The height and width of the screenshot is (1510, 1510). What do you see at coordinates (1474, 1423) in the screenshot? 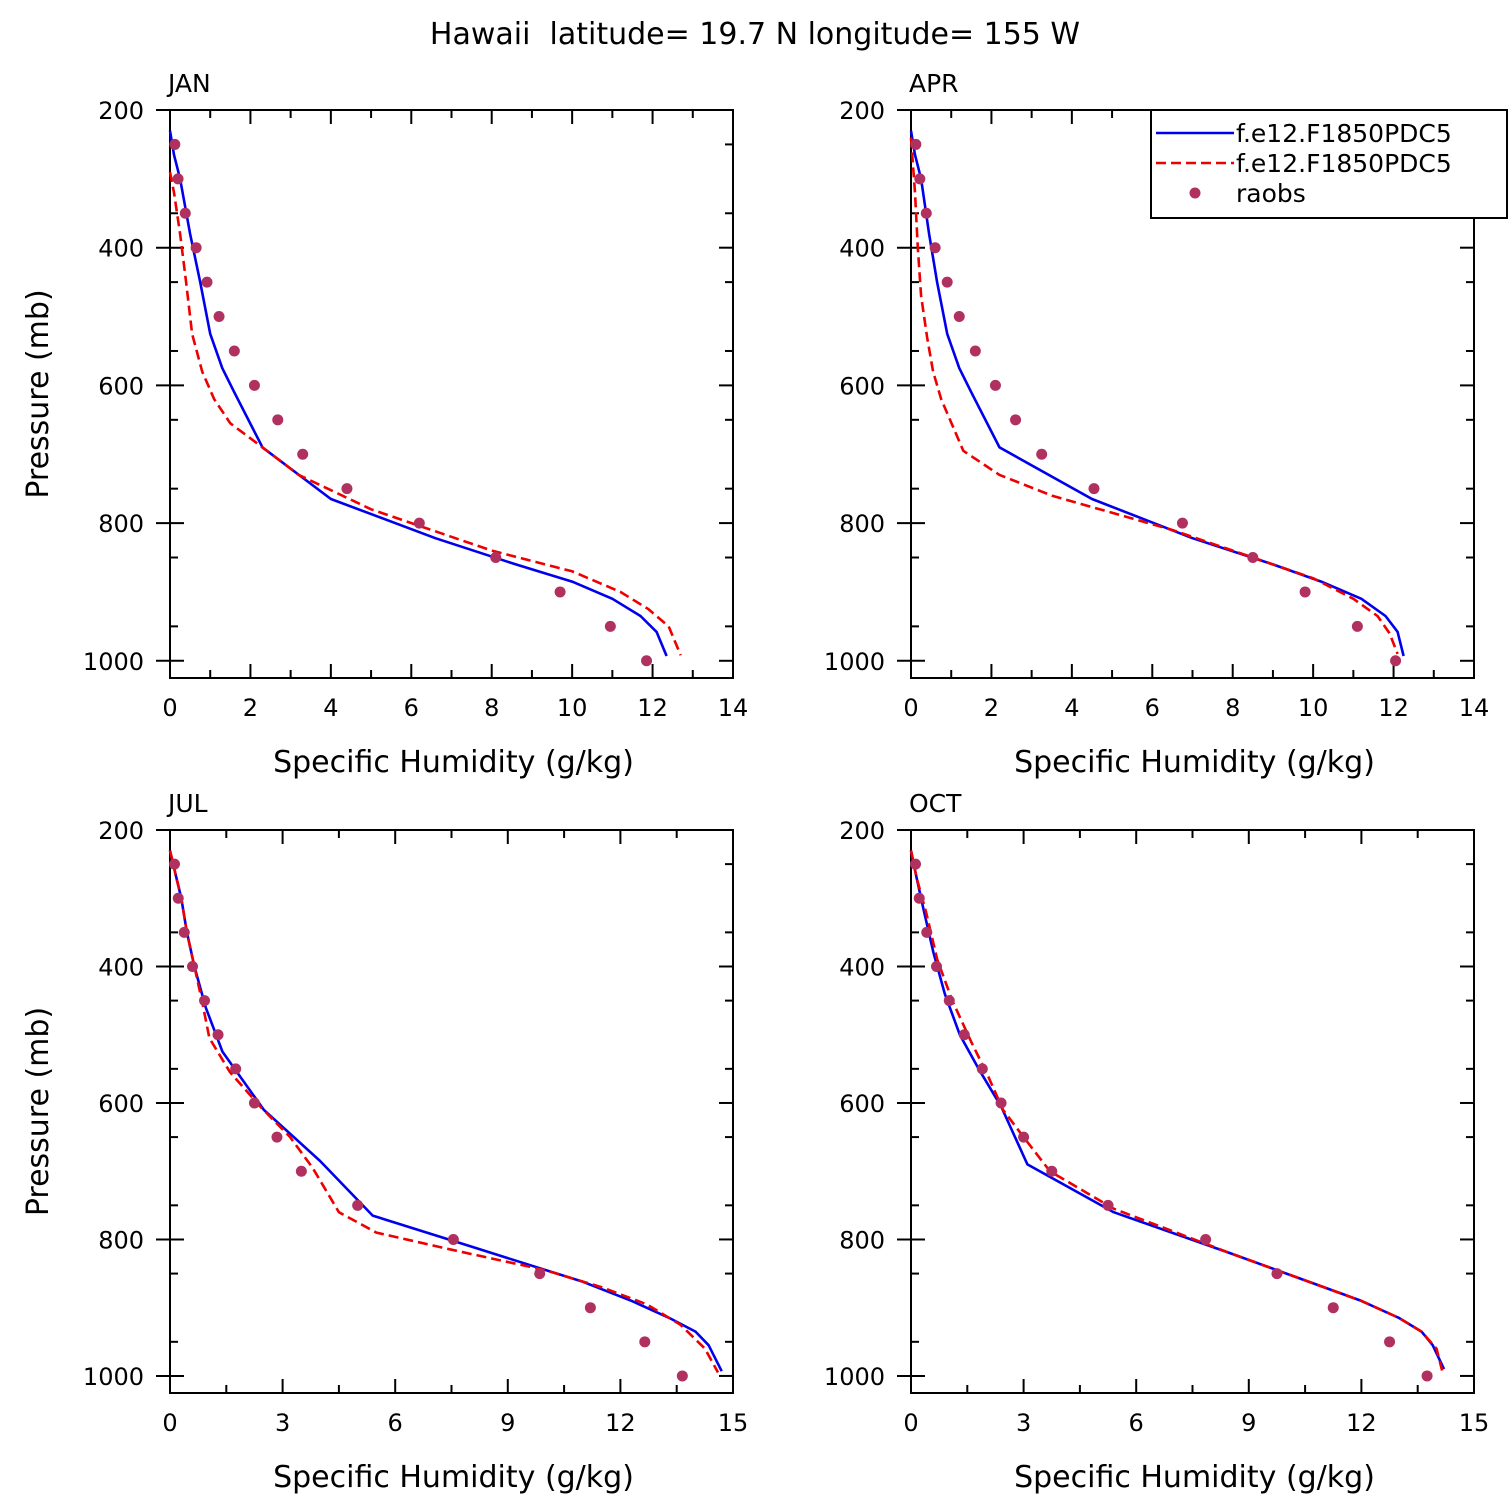
I see `x-tick-label: 15` at bounding box center [1474, 1423].